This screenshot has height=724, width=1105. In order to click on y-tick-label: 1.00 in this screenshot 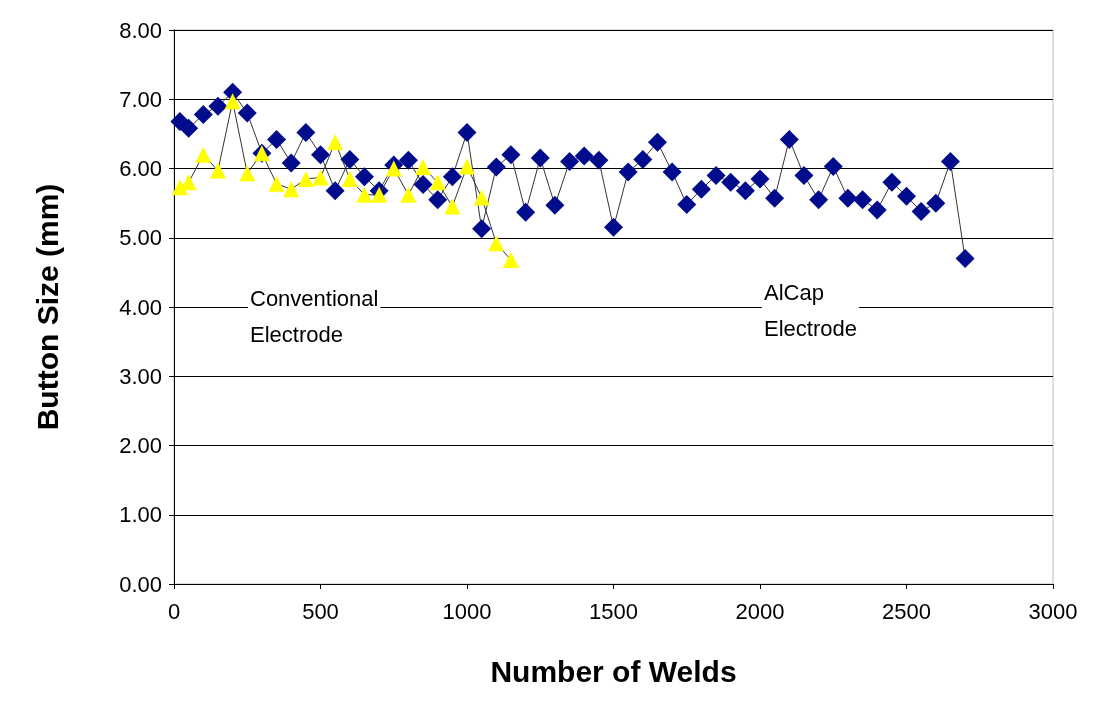, I will do `click(140, 515)`.